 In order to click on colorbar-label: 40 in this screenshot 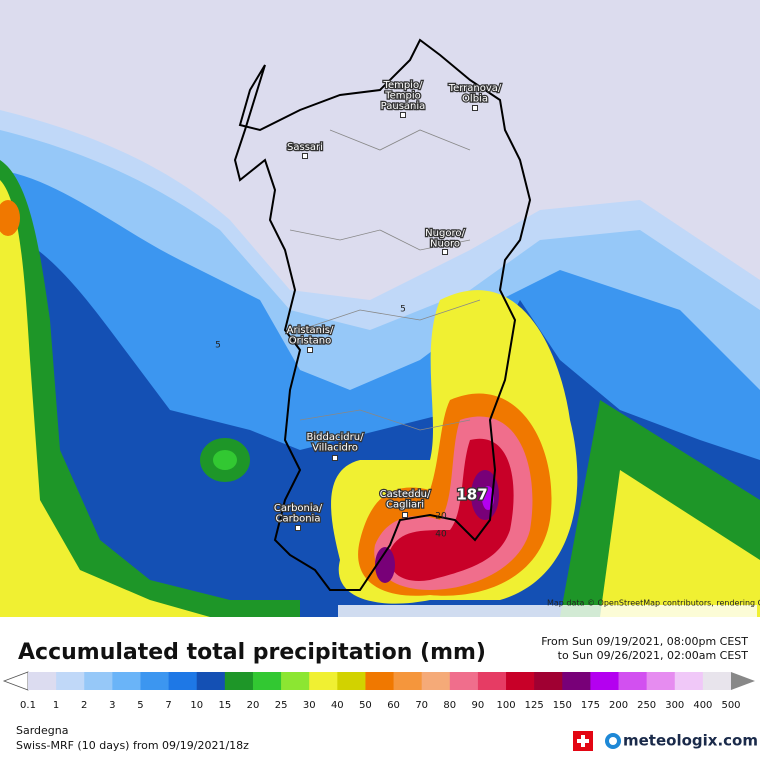, I will do `click(337, 705)`.